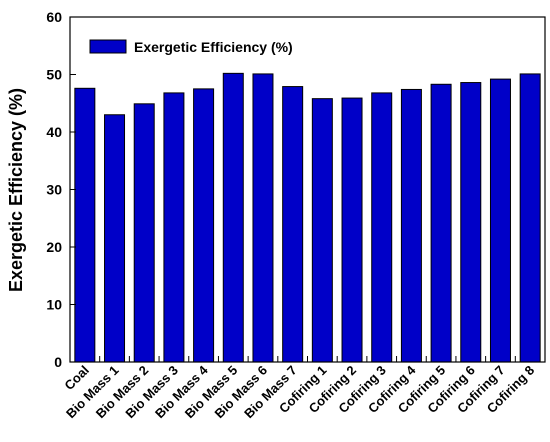 The width and height of the screenshot is (550, 442). What do you see at coordinates (16, 190) in the screenshot?
I see `y-axis-title: Exergetic Efficiency (%)` at bounding box center [16, 190].